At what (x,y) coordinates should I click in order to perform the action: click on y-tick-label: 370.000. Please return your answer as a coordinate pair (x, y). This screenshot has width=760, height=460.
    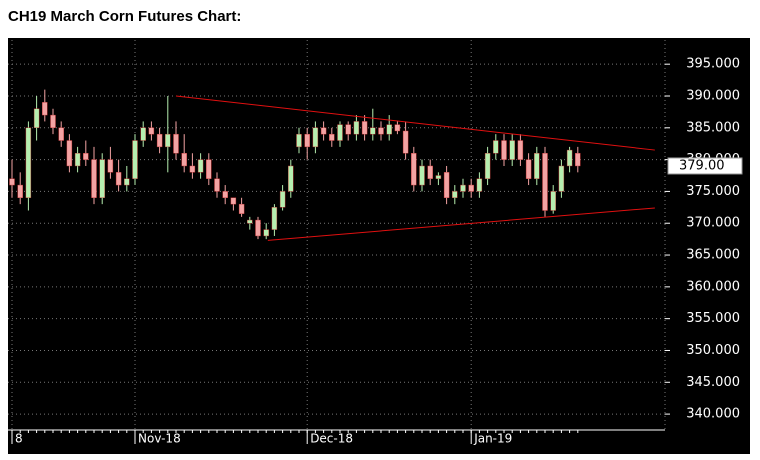
    Looking at the image, I should click on (713, 223).